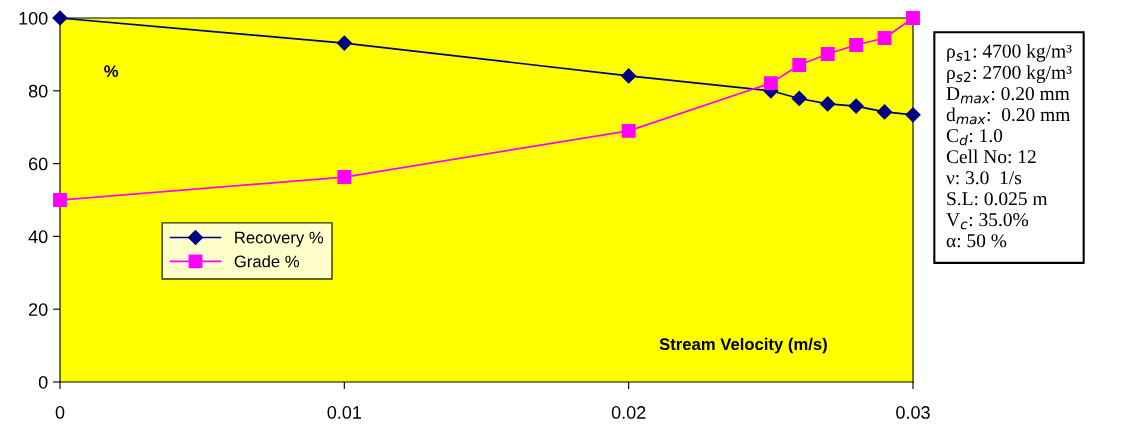 The width and height of the screenshot is (1140, 431). I want to click on x-tick-label: 0.03, so click(913, 412).